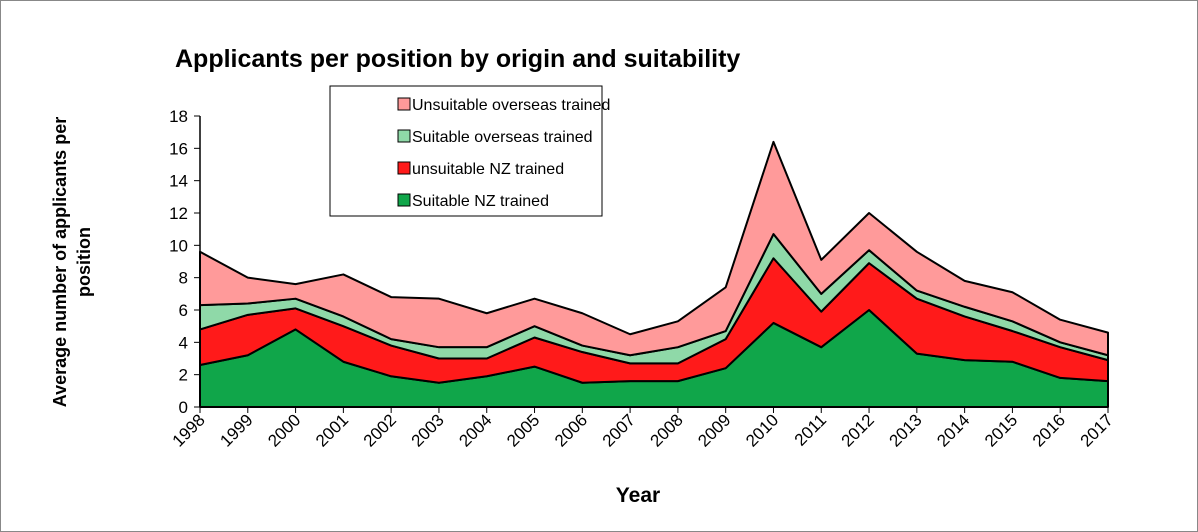  Describe the element at coordinates (183, 278) in the screenshot. I see `y-tick-label: 8` at that location.